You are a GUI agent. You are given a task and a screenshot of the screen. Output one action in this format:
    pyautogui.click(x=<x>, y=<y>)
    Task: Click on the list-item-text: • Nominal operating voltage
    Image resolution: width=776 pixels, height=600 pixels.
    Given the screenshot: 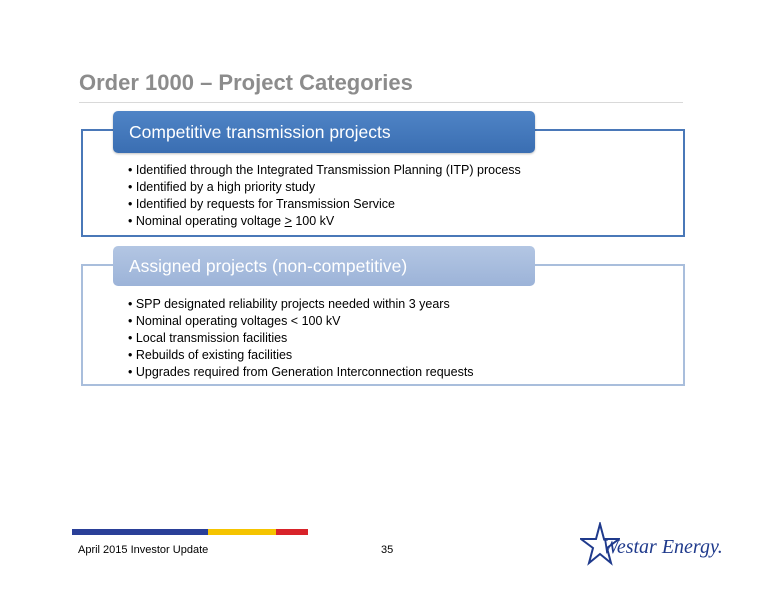 What is the action you would take?
    pyautogui.click(x=206, y=221)
    